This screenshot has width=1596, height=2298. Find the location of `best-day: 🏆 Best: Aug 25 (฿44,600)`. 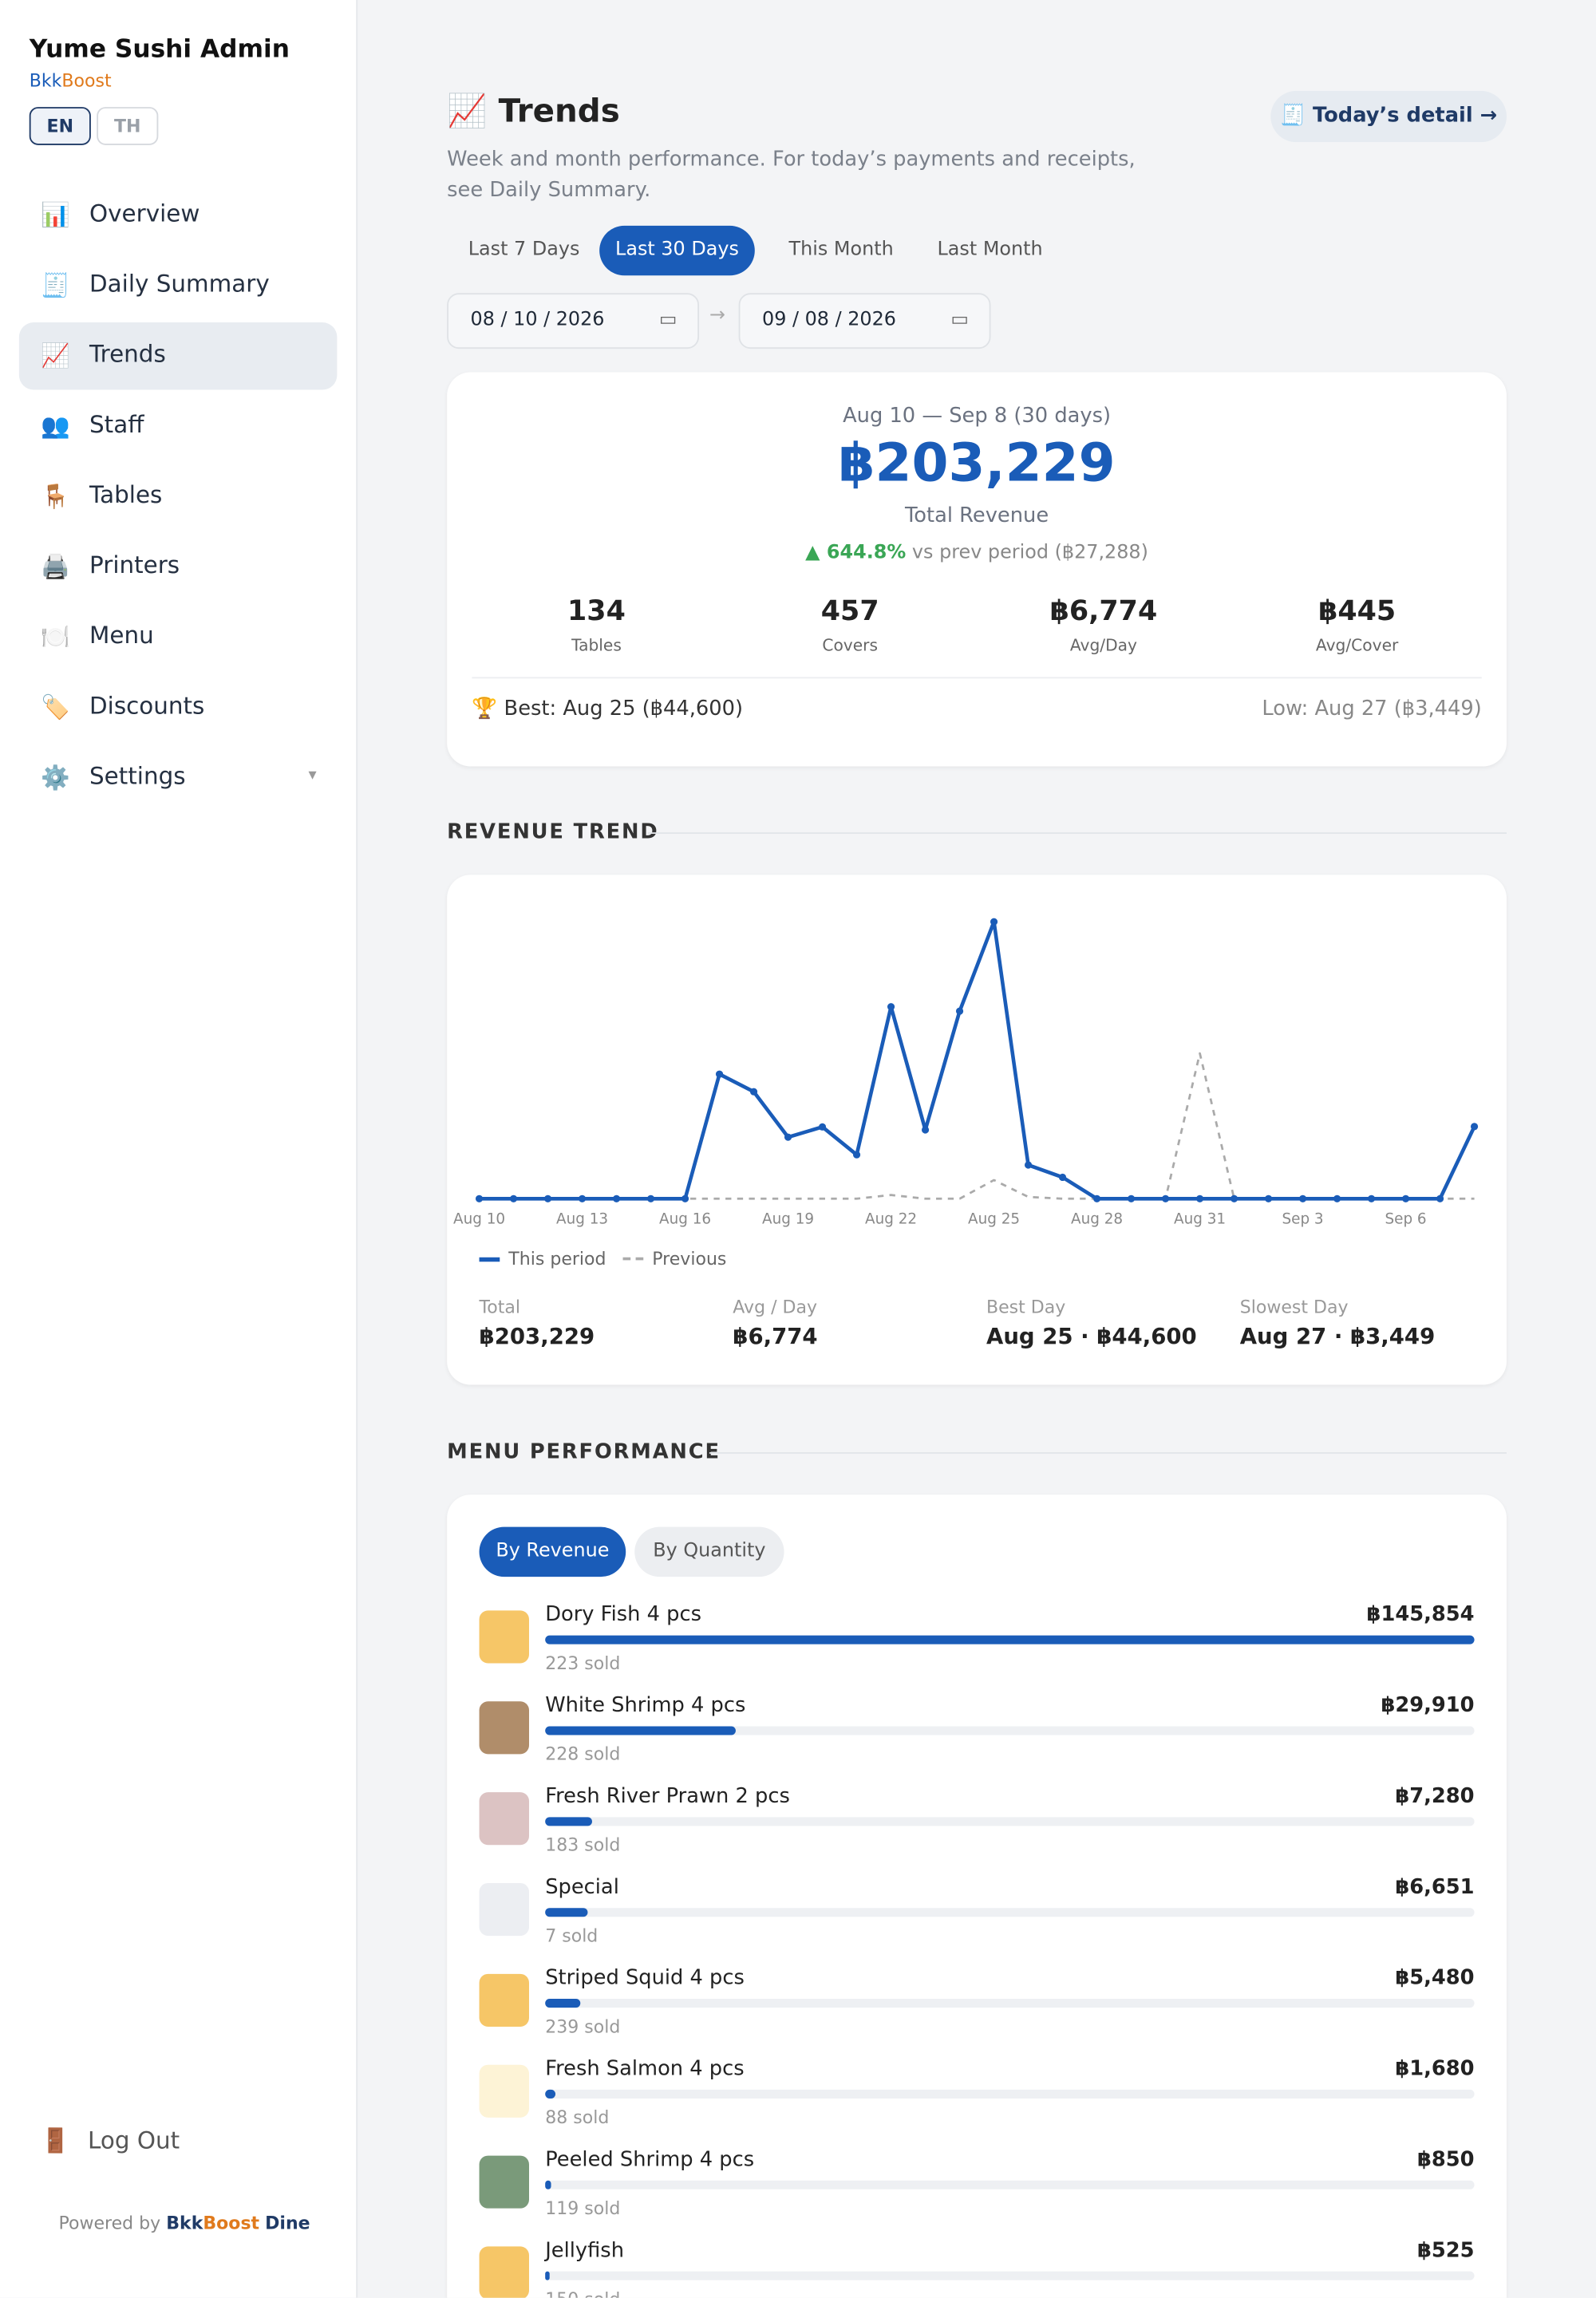

best-day: 🏆 Best: Aug 25 (฿44,600) is located at coordinates (607, 709).